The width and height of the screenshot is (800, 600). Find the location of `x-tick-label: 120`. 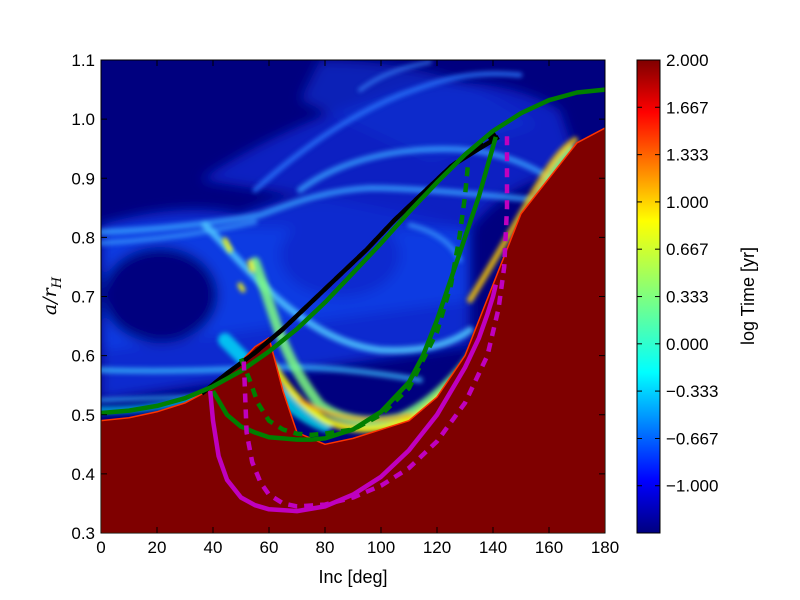

x-tick-label: 120 is located at coordinates (437, 547).